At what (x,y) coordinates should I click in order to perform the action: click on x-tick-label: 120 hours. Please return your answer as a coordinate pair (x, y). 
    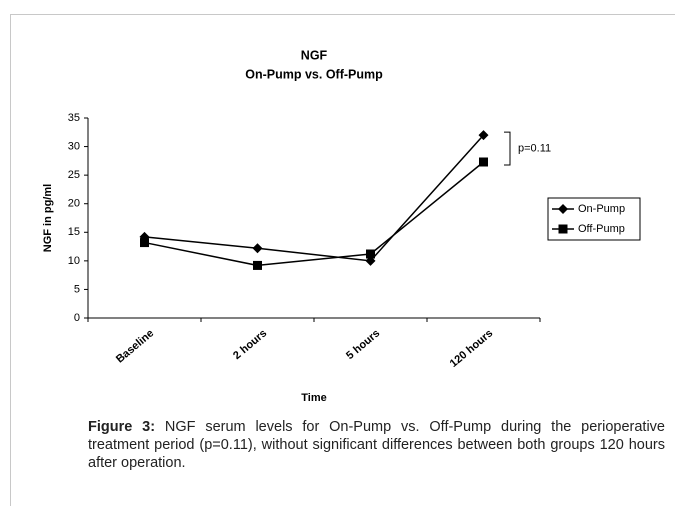
    Looking at the image, I should click on (472, 348).